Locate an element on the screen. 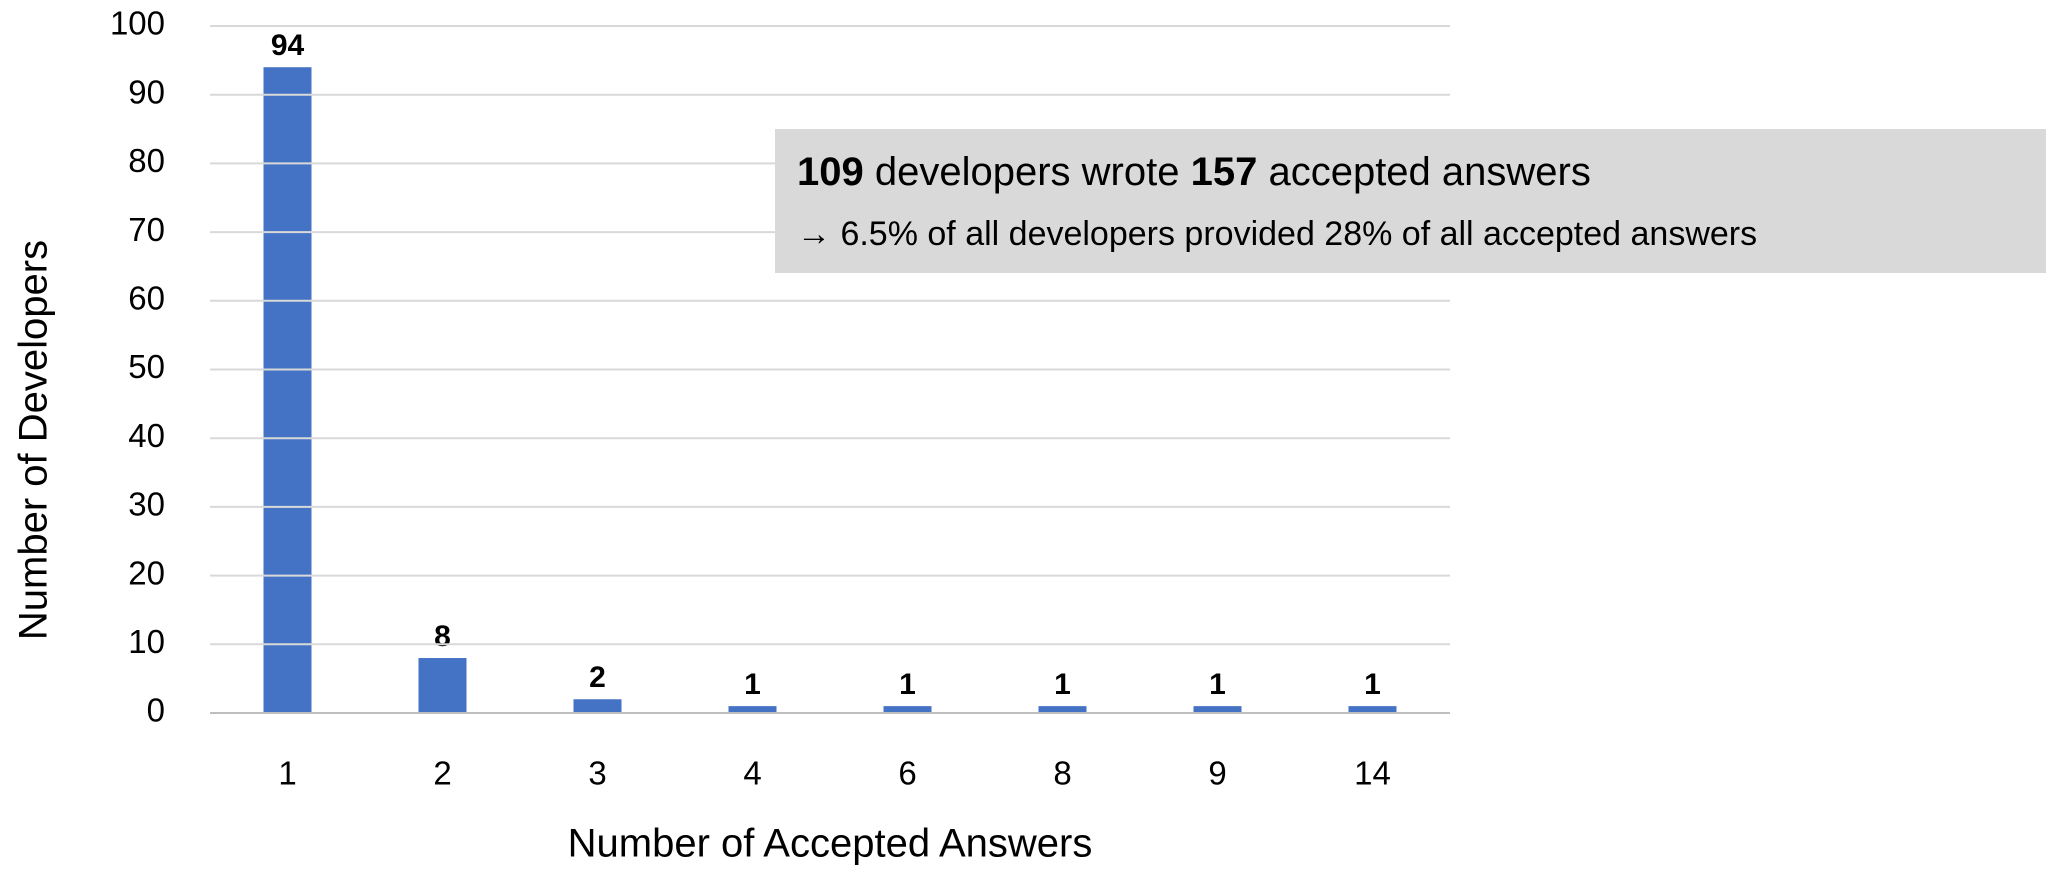  annotation-text: developers wrote is located at coordinates (1027, 172).